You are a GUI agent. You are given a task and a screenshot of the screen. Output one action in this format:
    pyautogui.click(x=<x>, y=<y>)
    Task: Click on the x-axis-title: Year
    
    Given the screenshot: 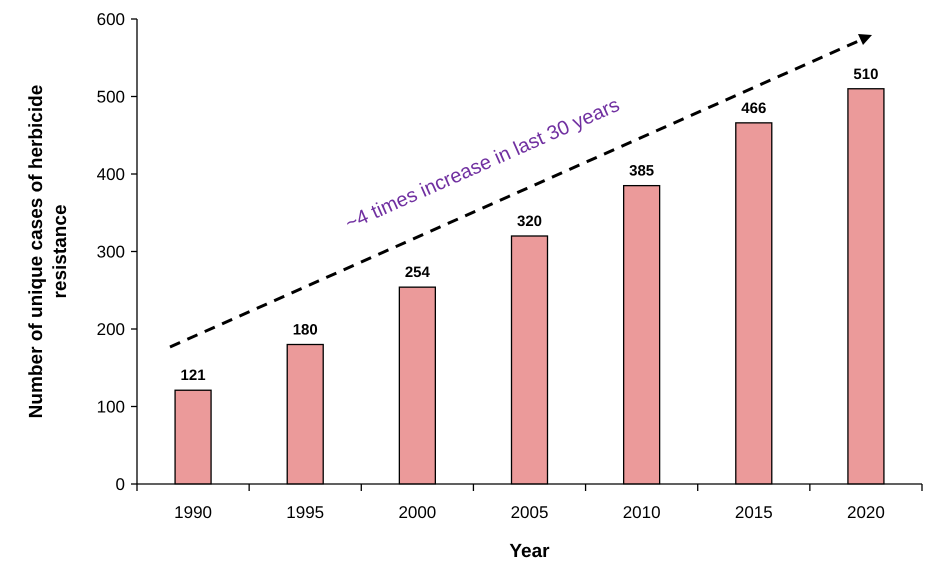 What is the action you would take?
    pyautogui.click(x=529, y=551)
    